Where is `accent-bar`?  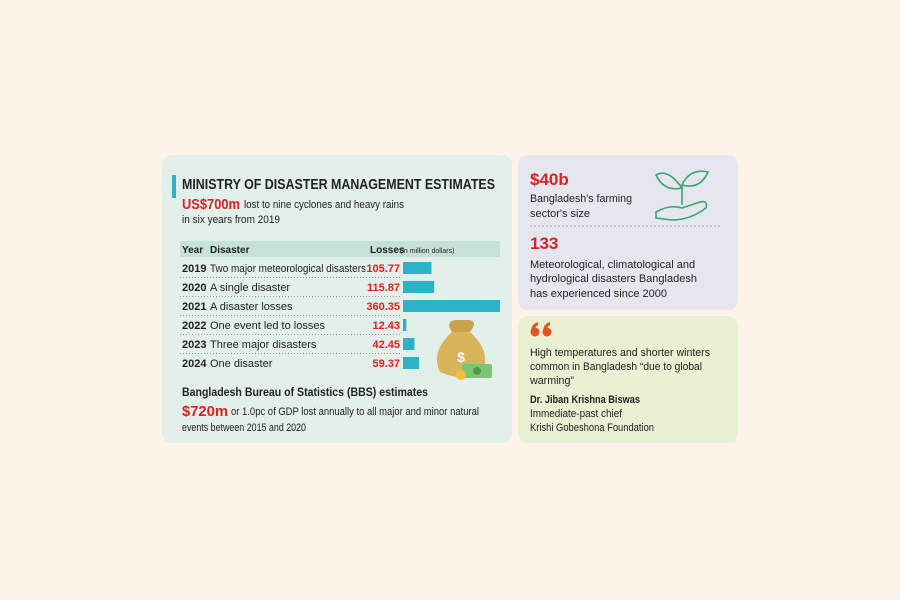
accent-bar is located at coordinates (174, 186).